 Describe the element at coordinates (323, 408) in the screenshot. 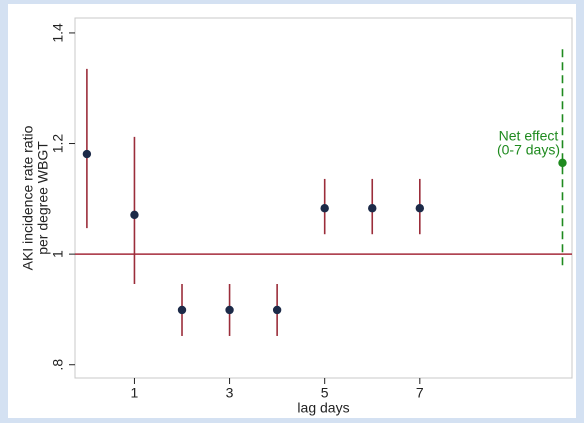

I see `x-axis-label: lag days` at that location.